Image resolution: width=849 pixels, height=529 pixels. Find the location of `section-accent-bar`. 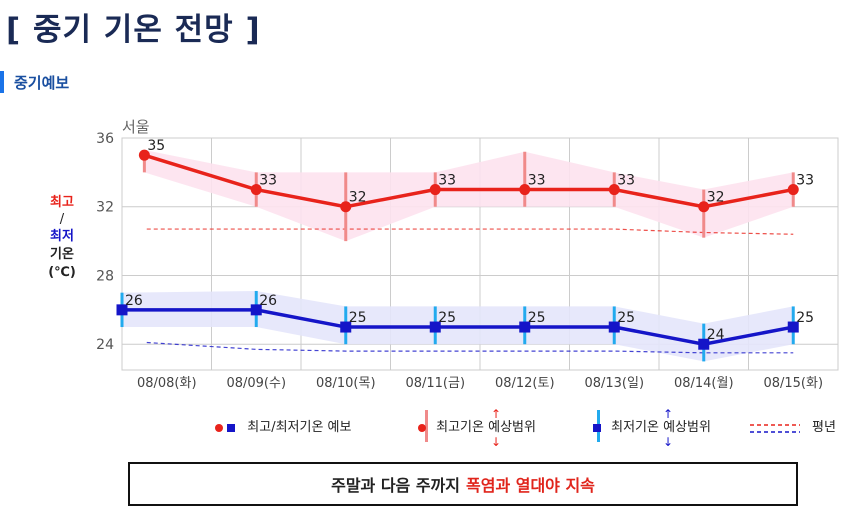

section-accent-bar is located at coordinates (2, 82).